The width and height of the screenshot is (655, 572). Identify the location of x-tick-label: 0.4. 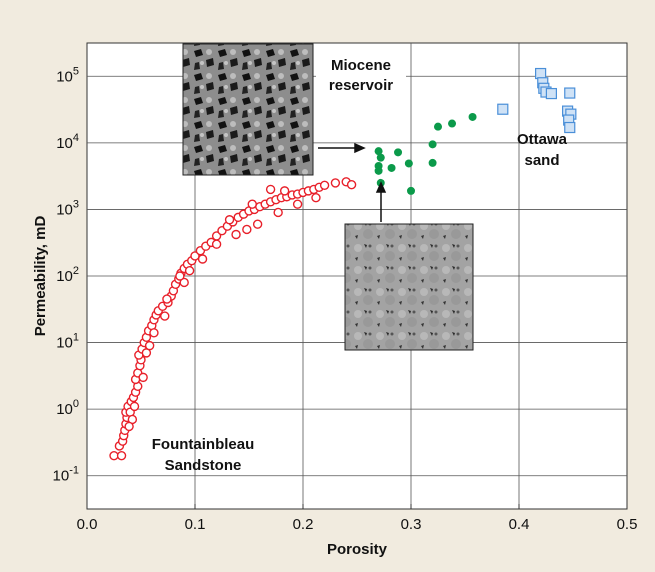
(519, 524).